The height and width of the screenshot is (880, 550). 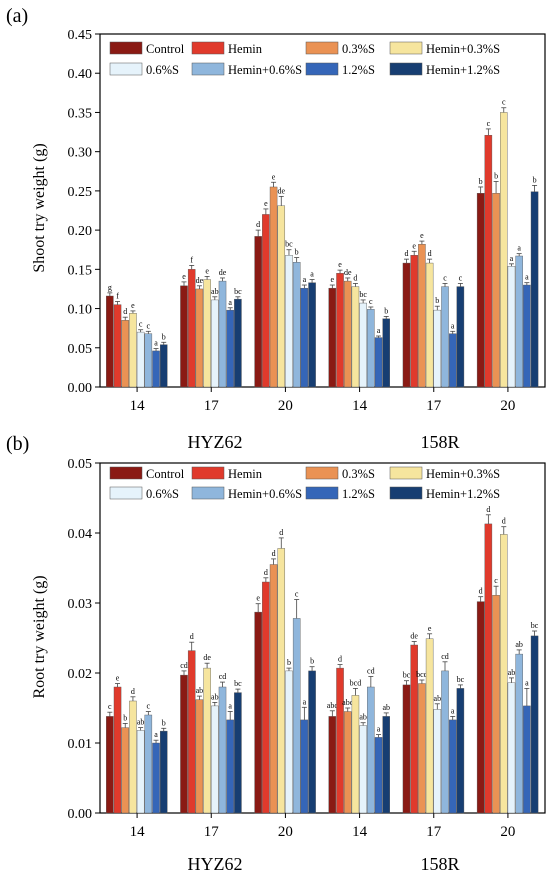 What do you see at coordinates (80, 113) in the screenshot?
I see `y-tick-label: 0.35` at bounding box center [80, 113].